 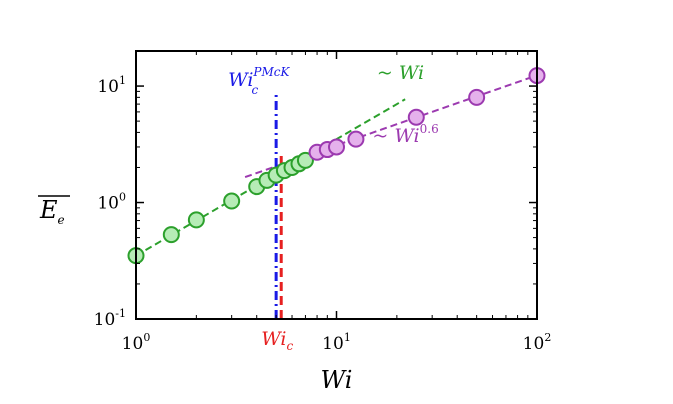 What do you see at coordinates (400, 73) in the screenshot?
I see `fit-annotation-1: ~ Wi` at bounding box center [400, 73].